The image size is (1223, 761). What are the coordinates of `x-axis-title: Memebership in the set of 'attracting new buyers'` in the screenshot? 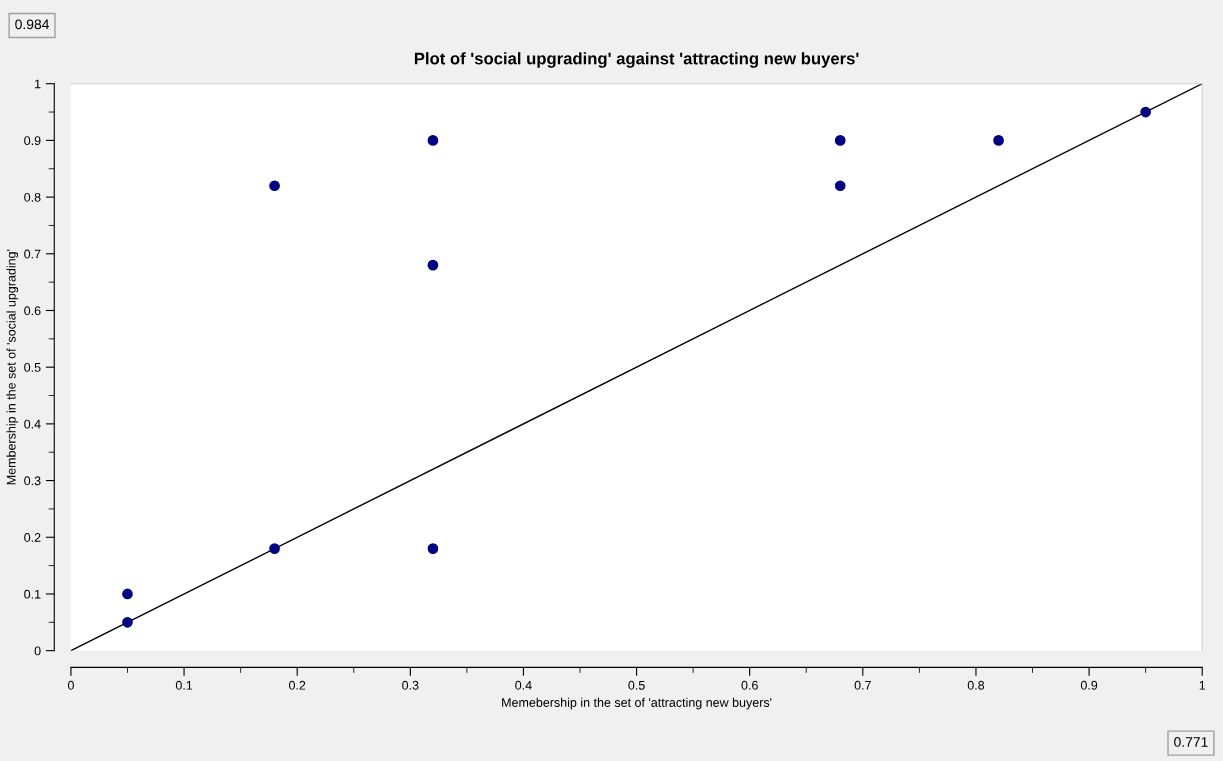 It's located at (637, 703).